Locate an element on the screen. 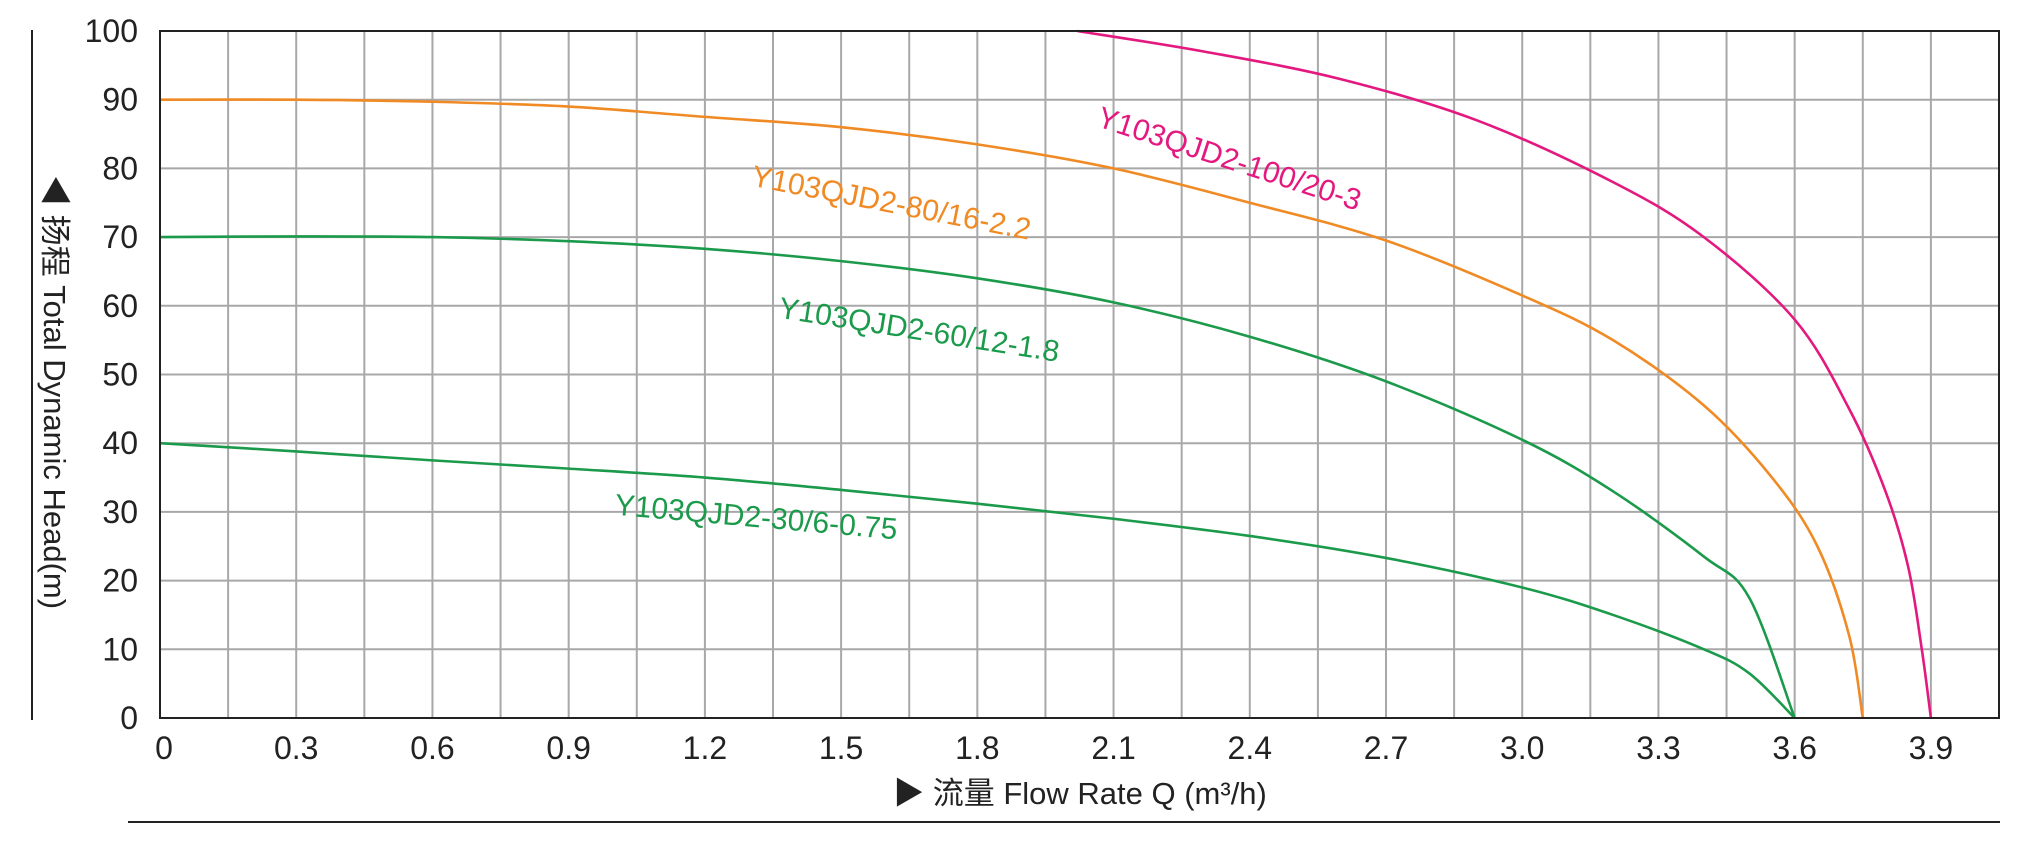 The height and width of the screenshot is (863, 2027). x-tick-label: 3.6 is located at coordinates (1794, 748).